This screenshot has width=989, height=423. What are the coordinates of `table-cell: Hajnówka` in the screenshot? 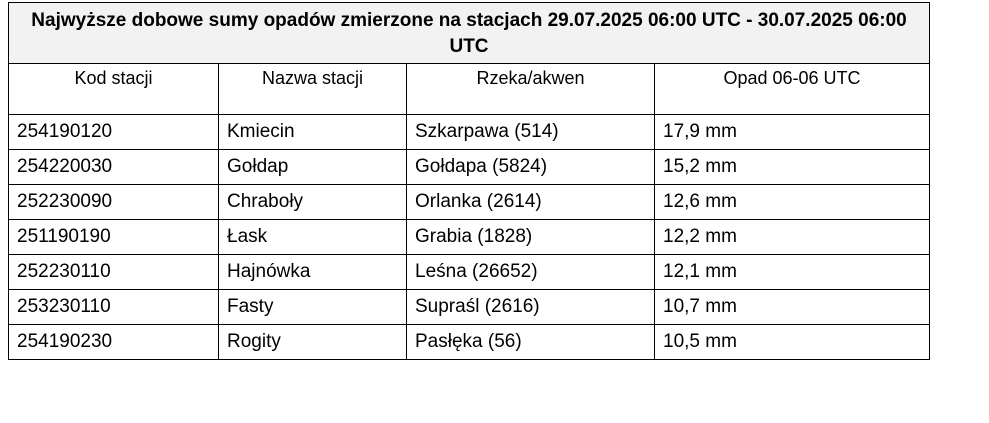 It's located at (312, 272).